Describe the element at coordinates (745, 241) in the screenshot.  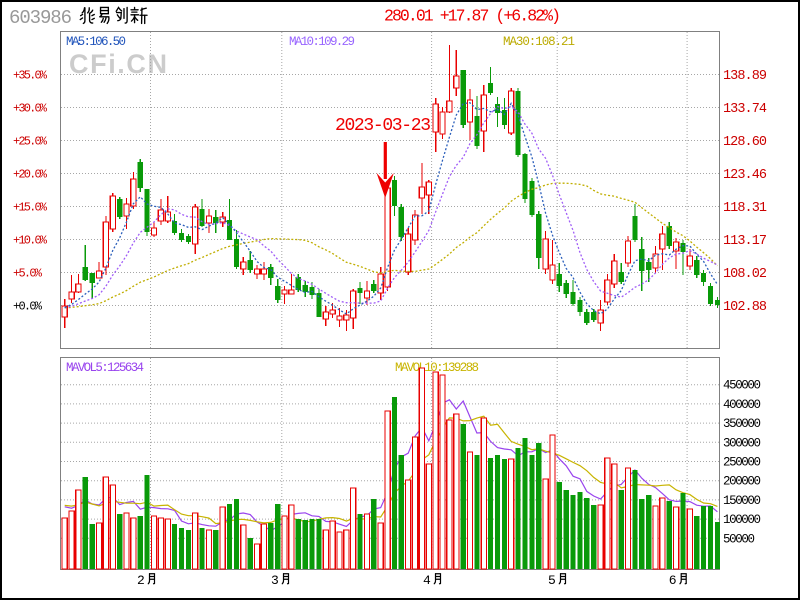
I see `svg-text: 113.17` at that location.